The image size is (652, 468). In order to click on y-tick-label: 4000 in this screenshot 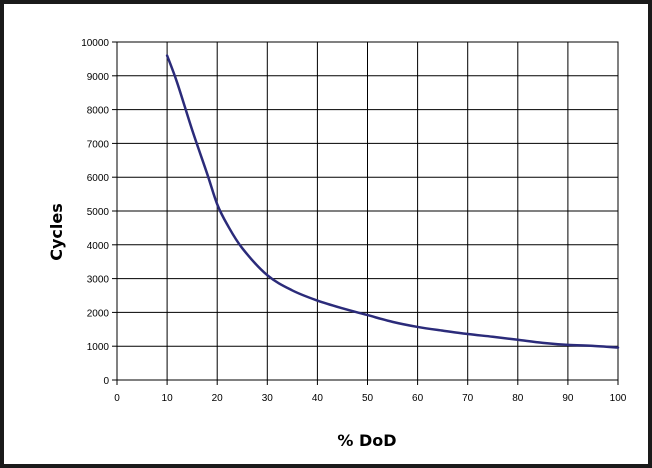, I will do `click(98, 246)`.